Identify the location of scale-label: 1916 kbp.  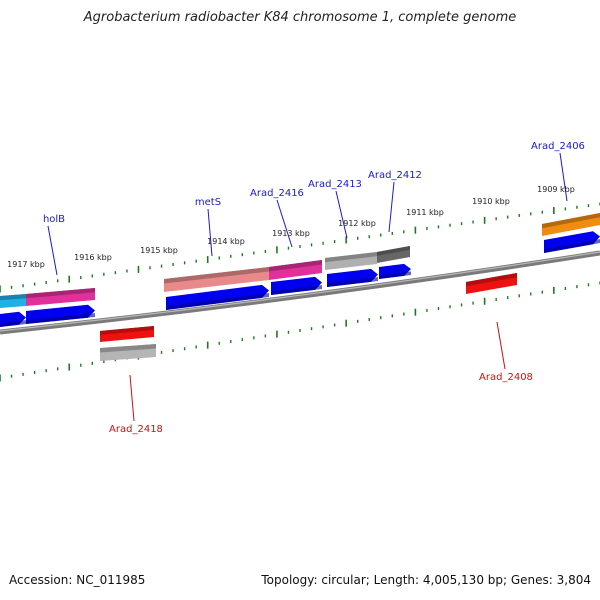
(93, 257).